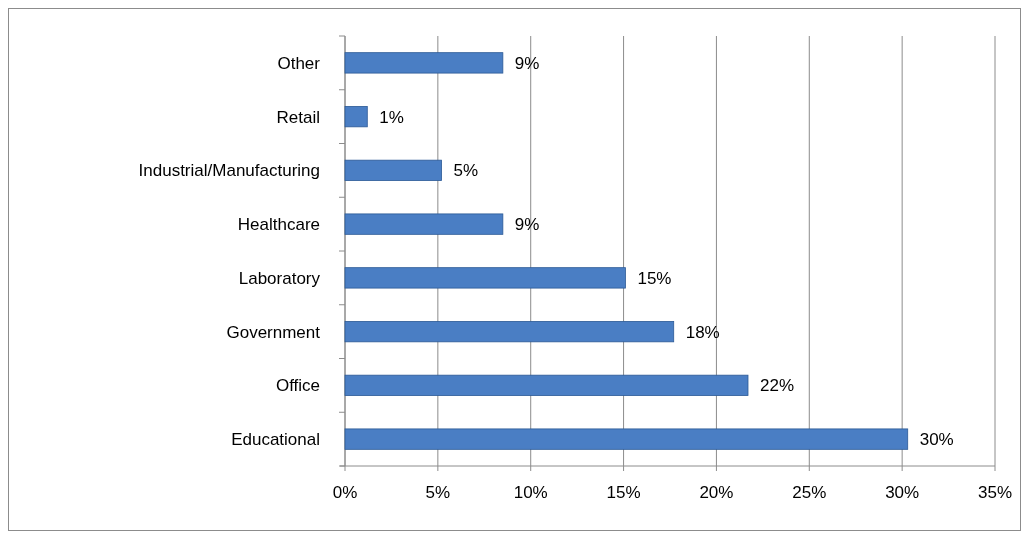 Image resolution: width=1029 pixels, height=539 pixels. What do you see at coordinates (297, 386) in the screenshot?
I see `y-tick-label: Office` at bounding box center [297, 386].